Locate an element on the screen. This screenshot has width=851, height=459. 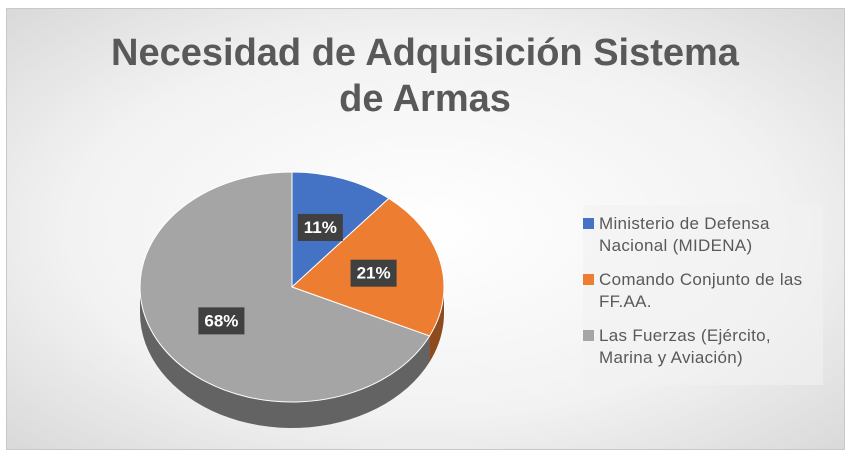
legend-item: Ministerio de Defensa Nacional (MIDENA) is located at coordinates (703, 235).